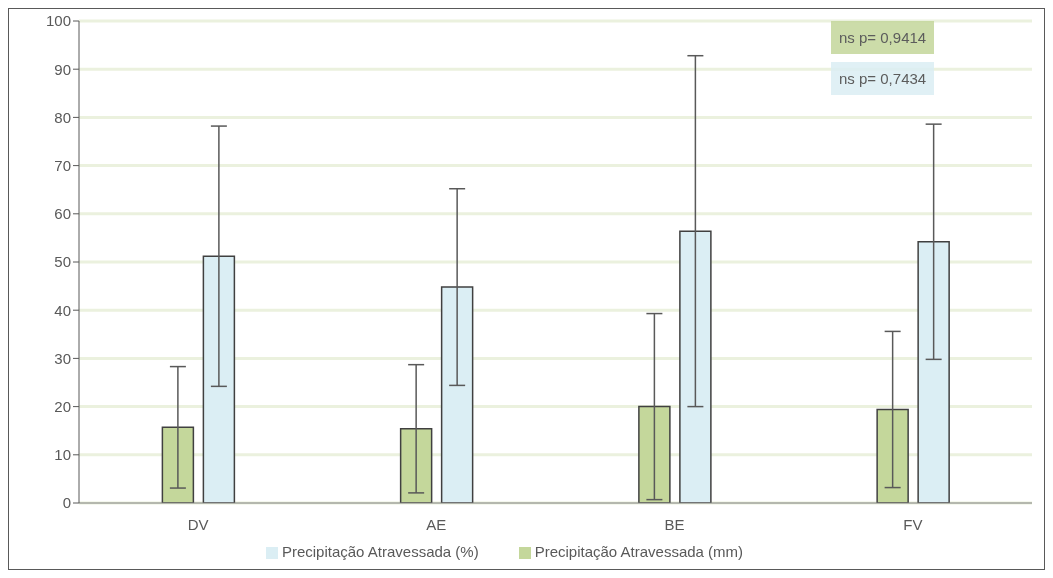 This screenshot has width=1053, height=578. Describe the element at coordinates (62, 406) in the screenshot. I see `y-tick-label: 20` at that location.